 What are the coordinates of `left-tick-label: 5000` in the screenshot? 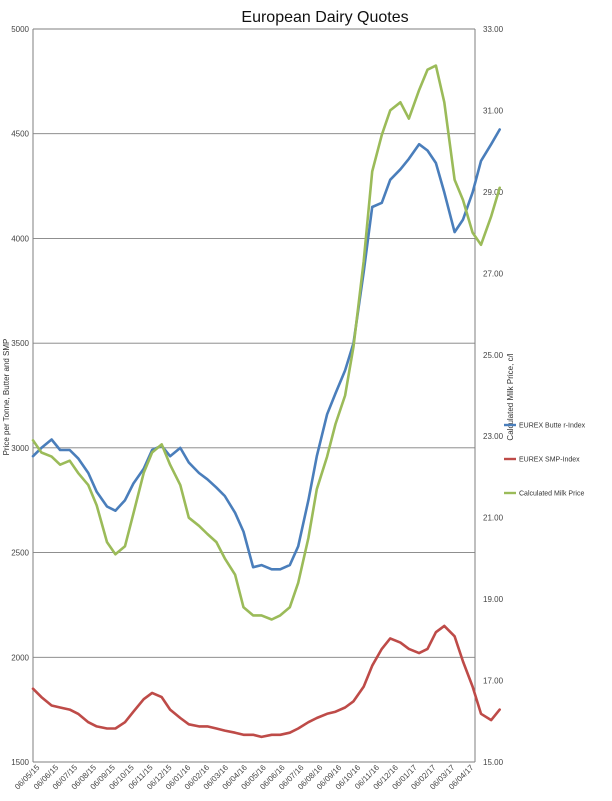 It's located at (20, 29).